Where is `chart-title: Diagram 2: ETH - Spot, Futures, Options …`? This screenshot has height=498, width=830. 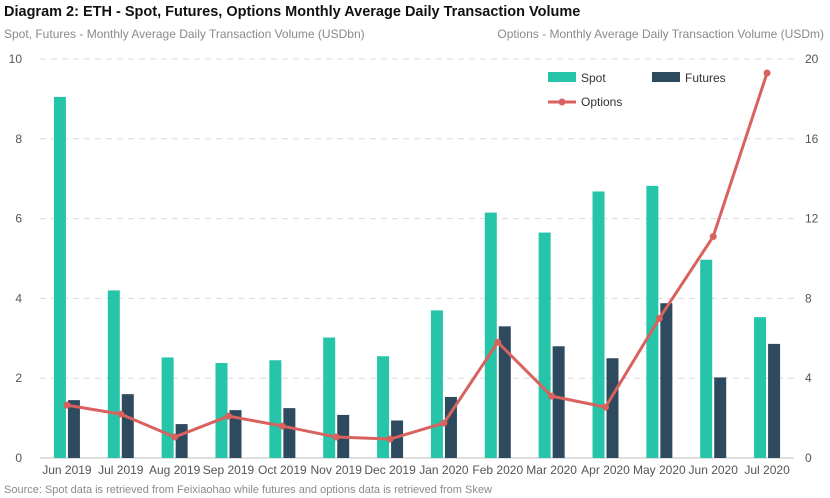
chart-title: Diagram 2: ETH - Spot, Futures, Options … is located at coordinates (292, 12).